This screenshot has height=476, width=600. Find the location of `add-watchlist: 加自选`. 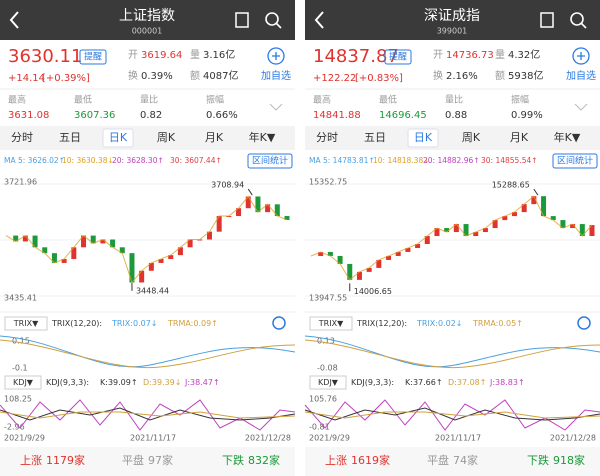

add-watchlist: 加自选 is located at coordinates (581, 75).